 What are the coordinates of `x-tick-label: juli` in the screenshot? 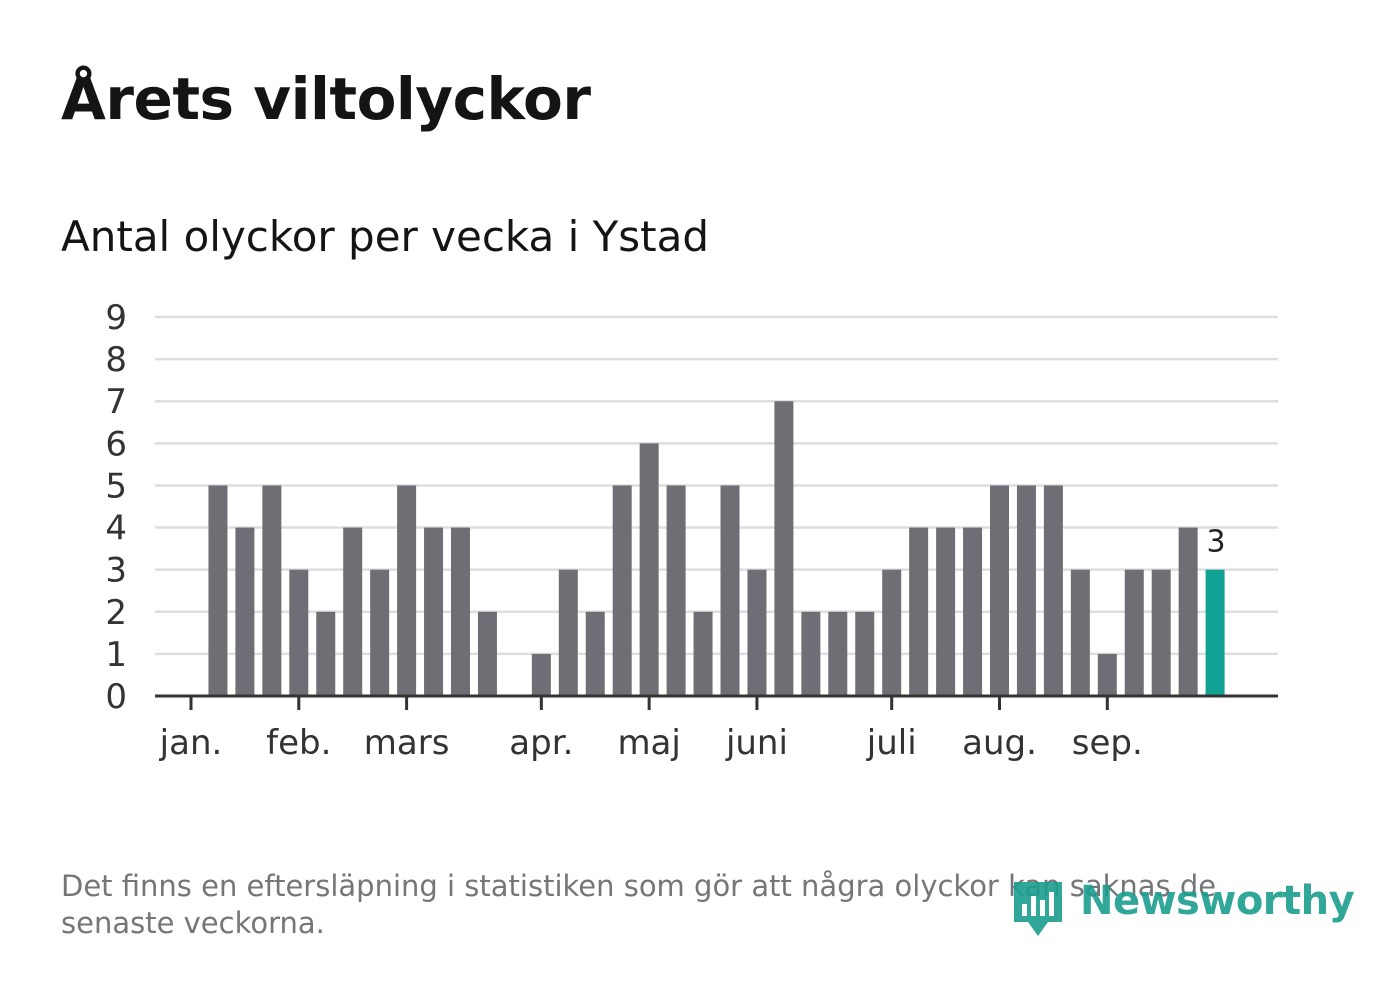 It's located at (891, 743).